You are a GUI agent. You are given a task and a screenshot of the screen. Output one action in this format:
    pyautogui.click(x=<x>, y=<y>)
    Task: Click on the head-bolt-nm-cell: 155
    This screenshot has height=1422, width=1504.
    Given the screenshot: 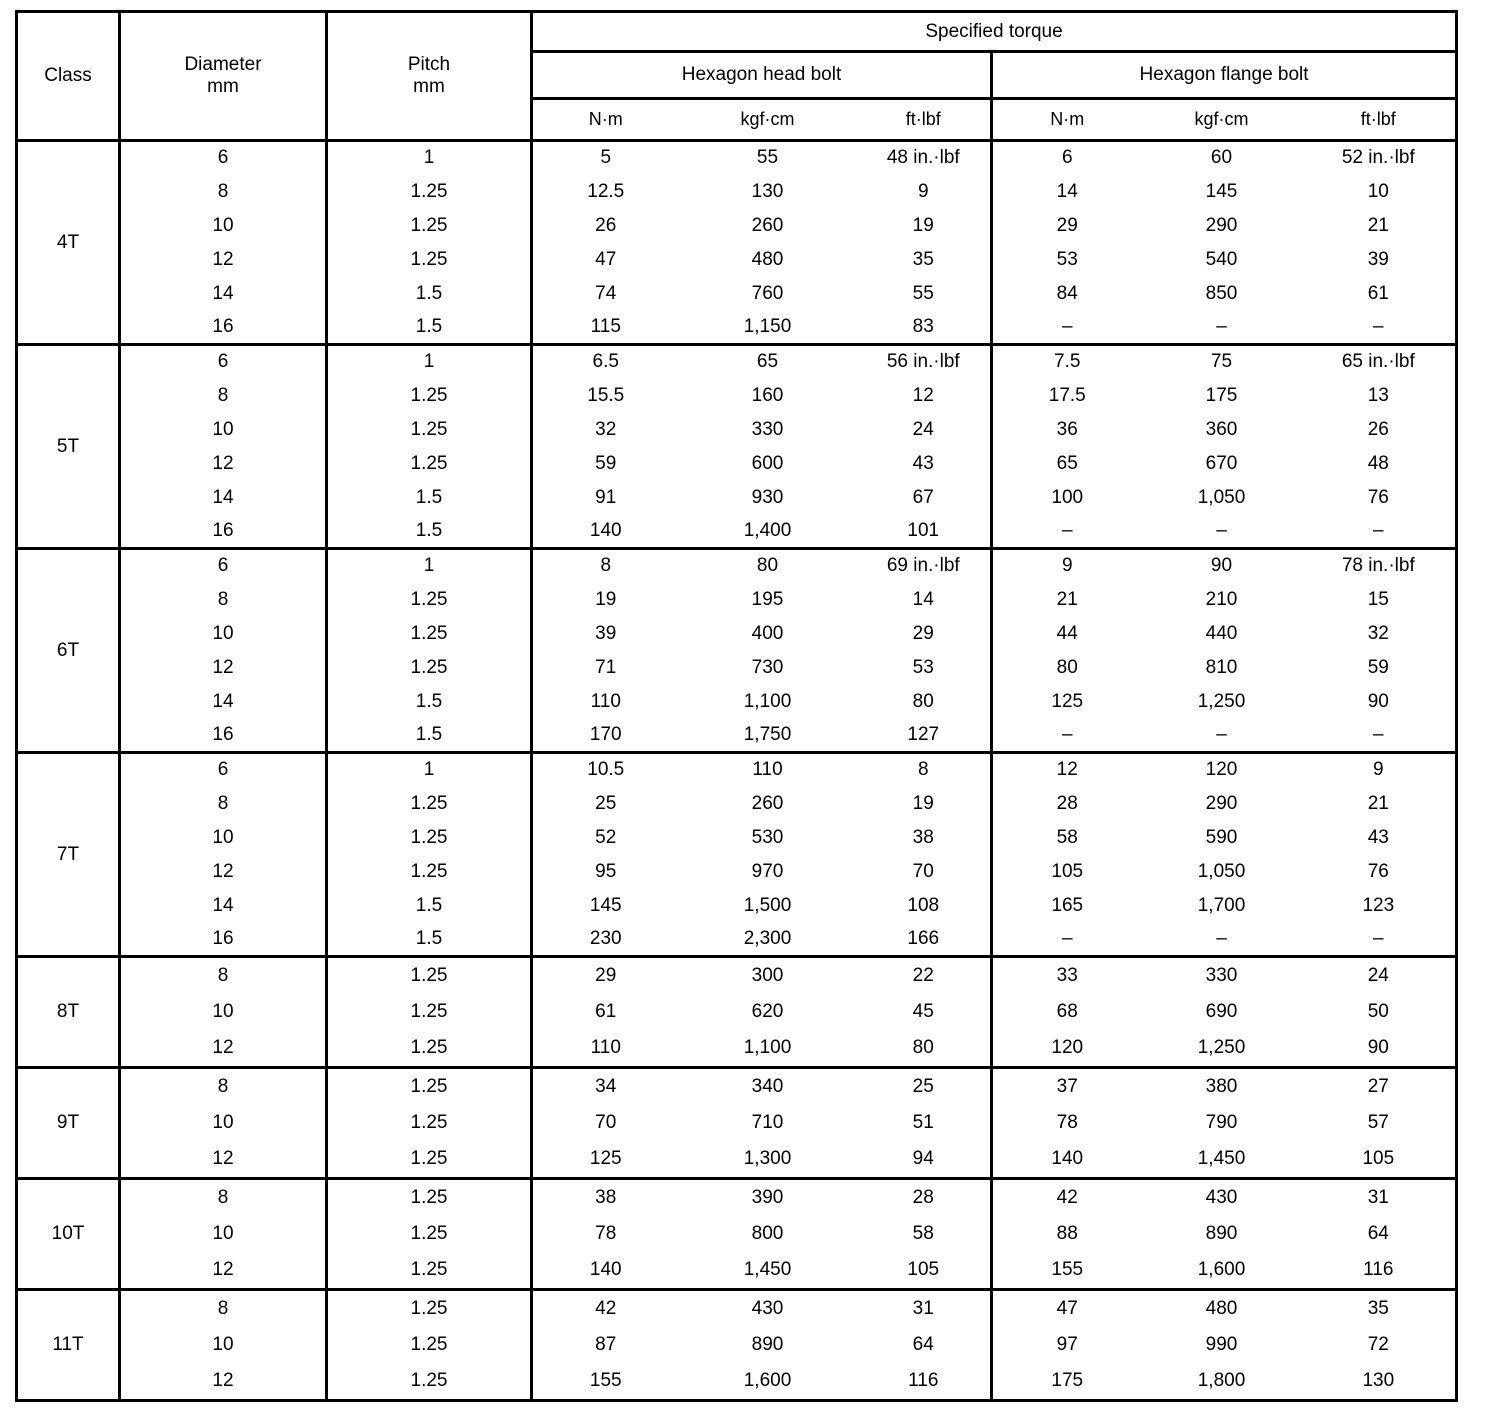 What is the action you would take?
    pyautogui.click(x=605, y=1381)
    